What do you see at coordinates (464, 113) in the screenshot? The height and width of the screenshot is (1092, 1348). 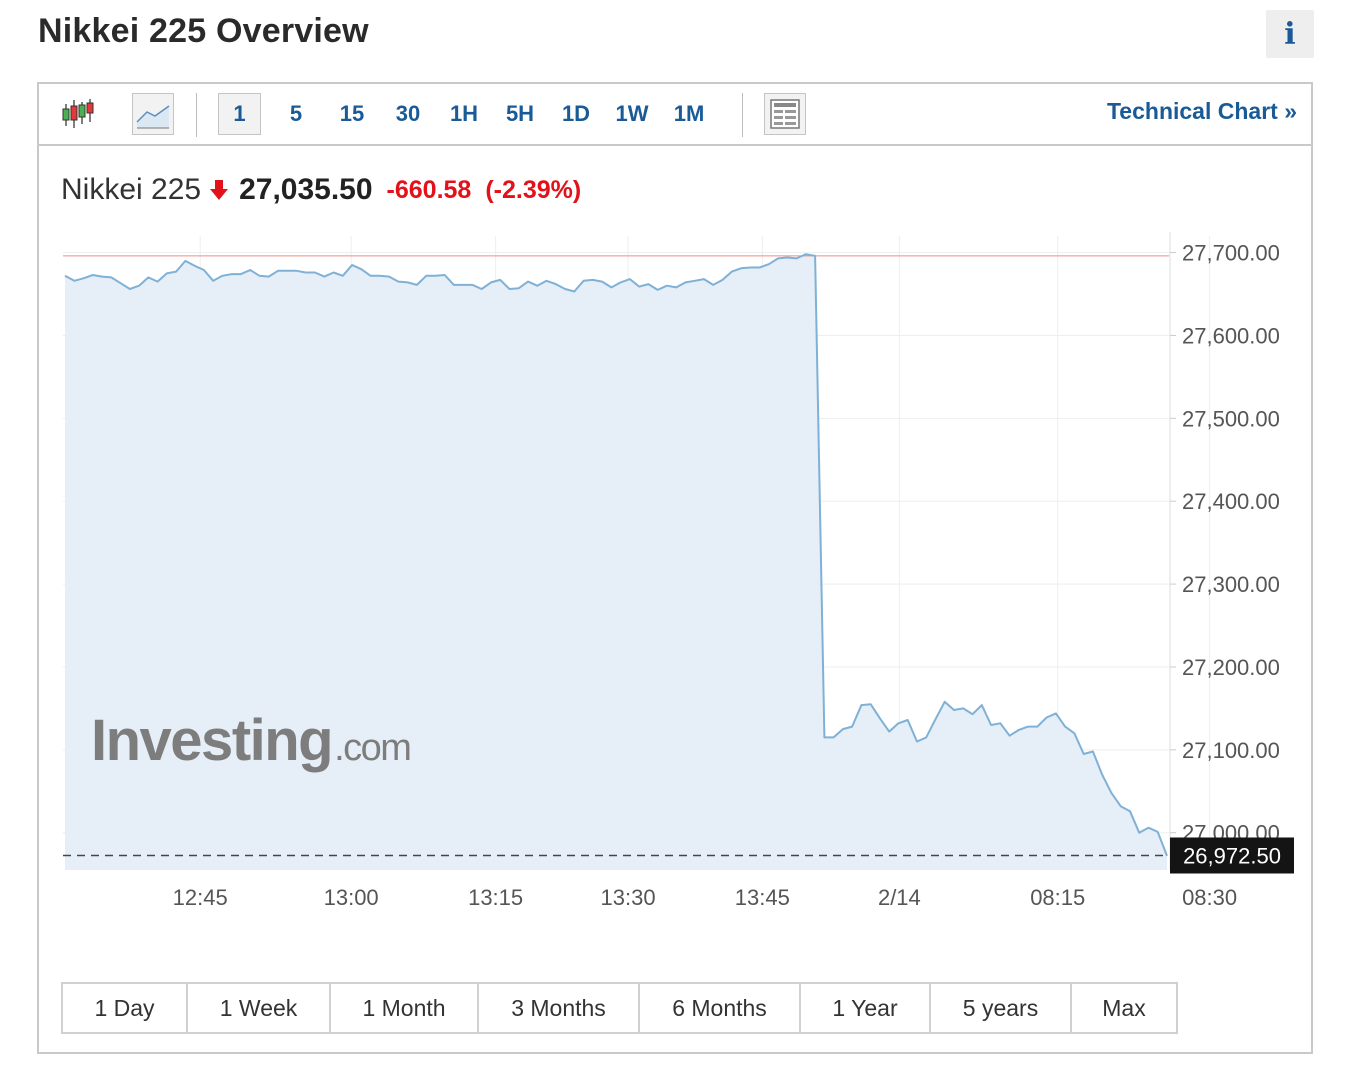 I see `interval-1h: 1H` at bounding box center [464, 113].